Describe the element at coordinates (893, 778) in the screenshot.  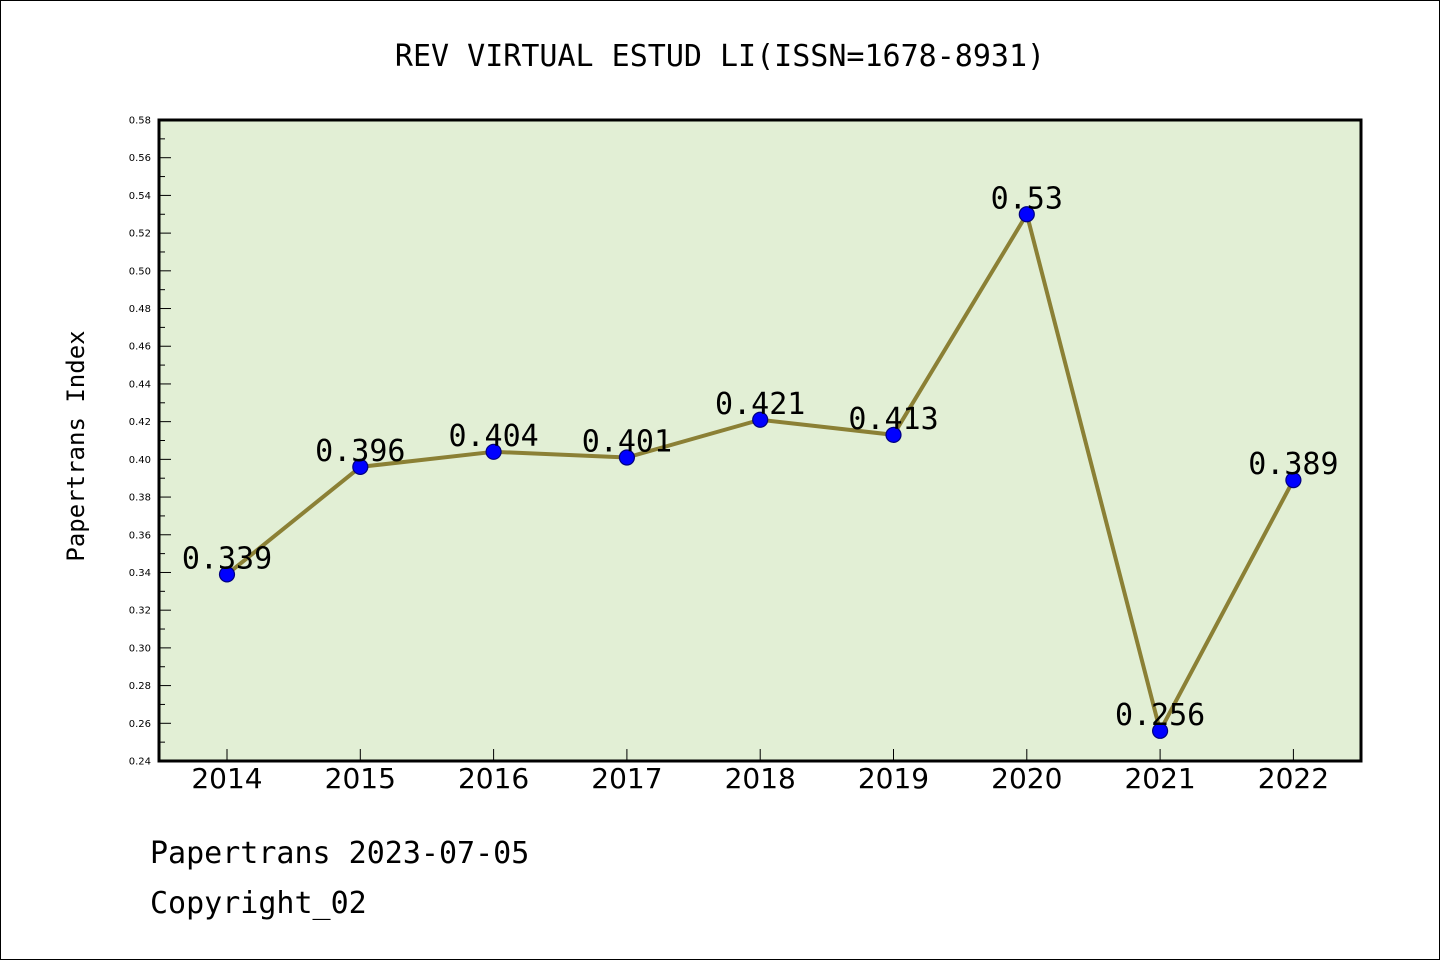
I see `x-tick-label: 2019` at that location.